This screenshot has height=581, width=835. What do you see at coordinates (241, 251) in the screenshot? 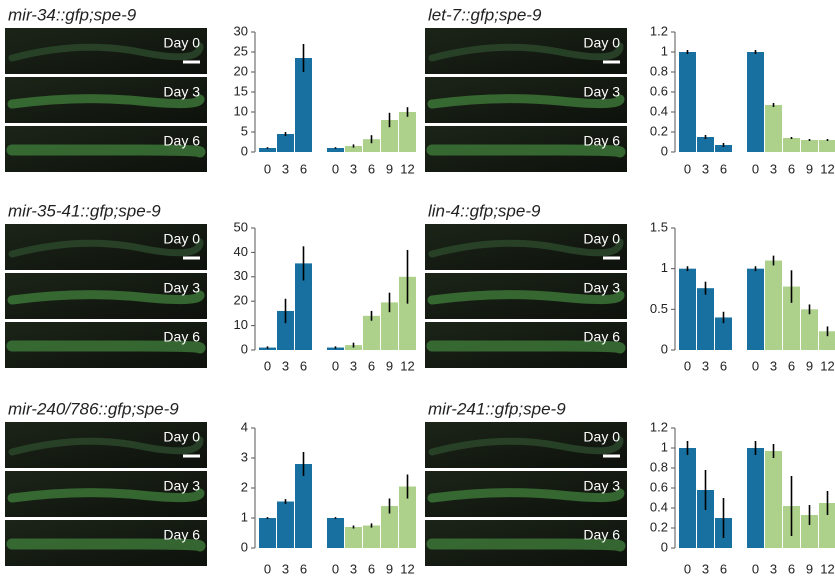
I see `y-tick-label: 40` at bounding box center [241, 251].